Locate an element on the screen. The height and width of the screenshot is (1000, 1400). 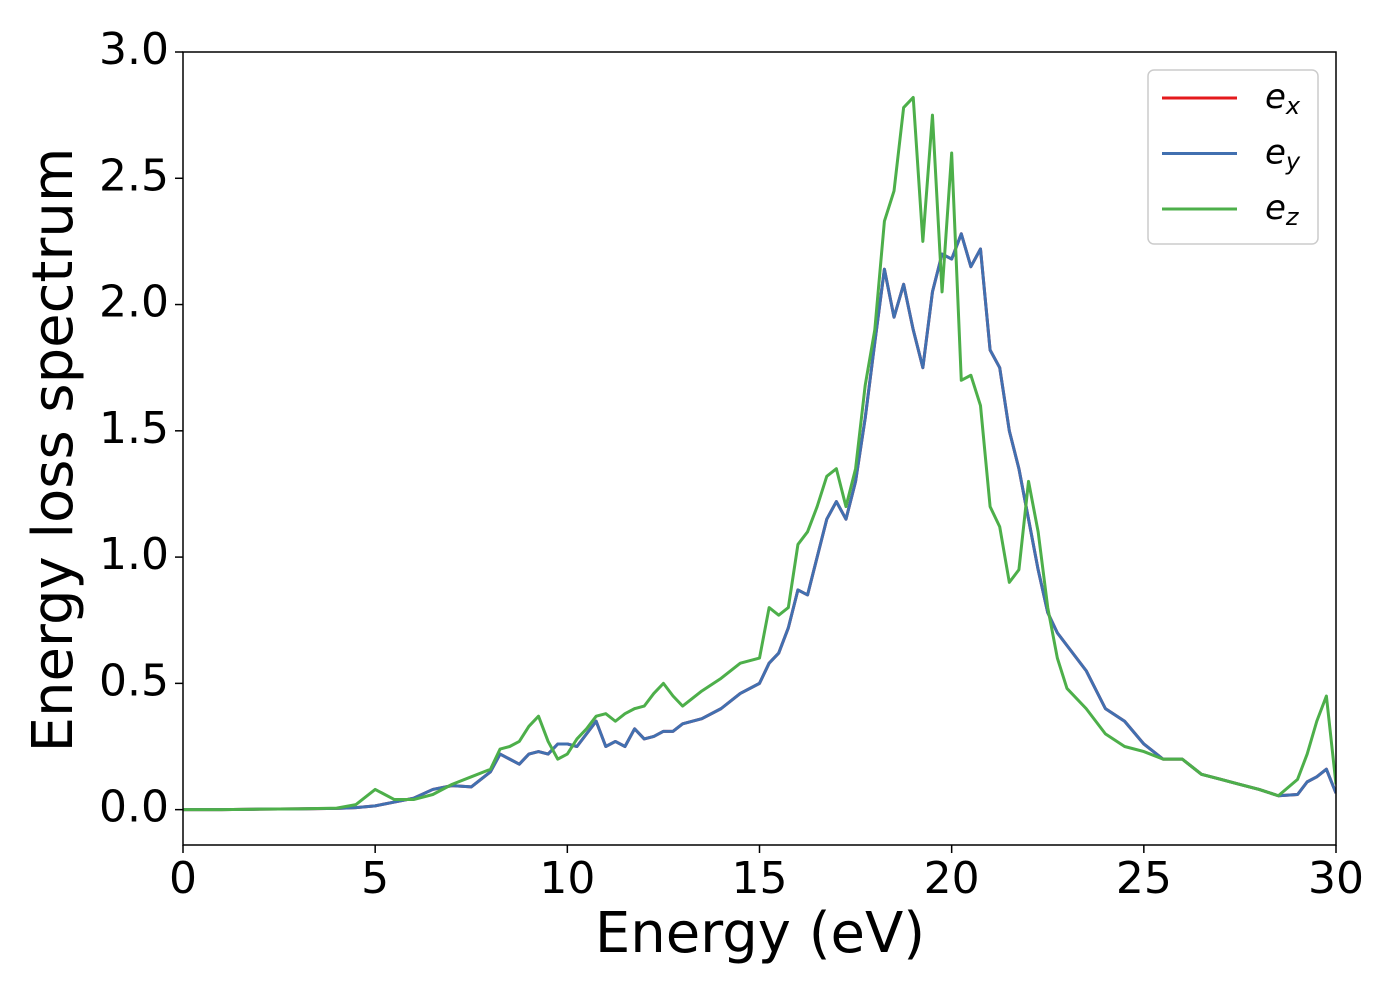
y-axis-label: Energy loss spectrum is located at coordinates (53, 450).